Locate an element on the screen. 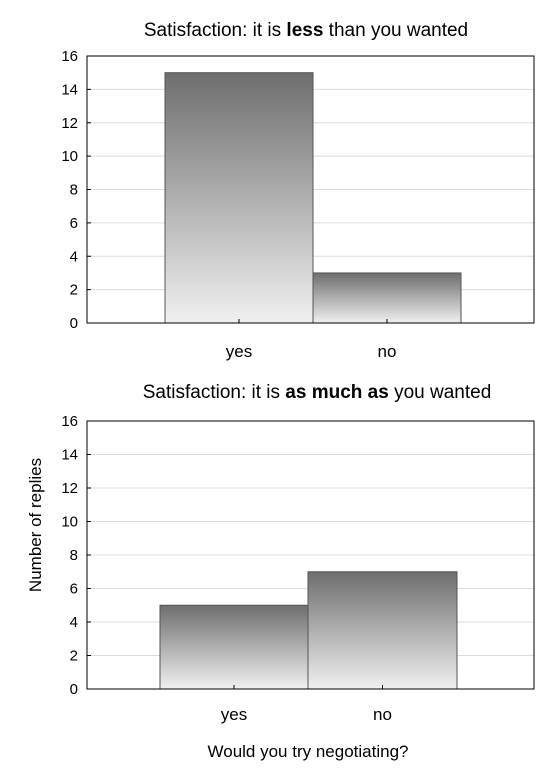 The image size is (536, 769). chart-as-much-as-y-tick-label: 6 is located at coordinates (74, 589).